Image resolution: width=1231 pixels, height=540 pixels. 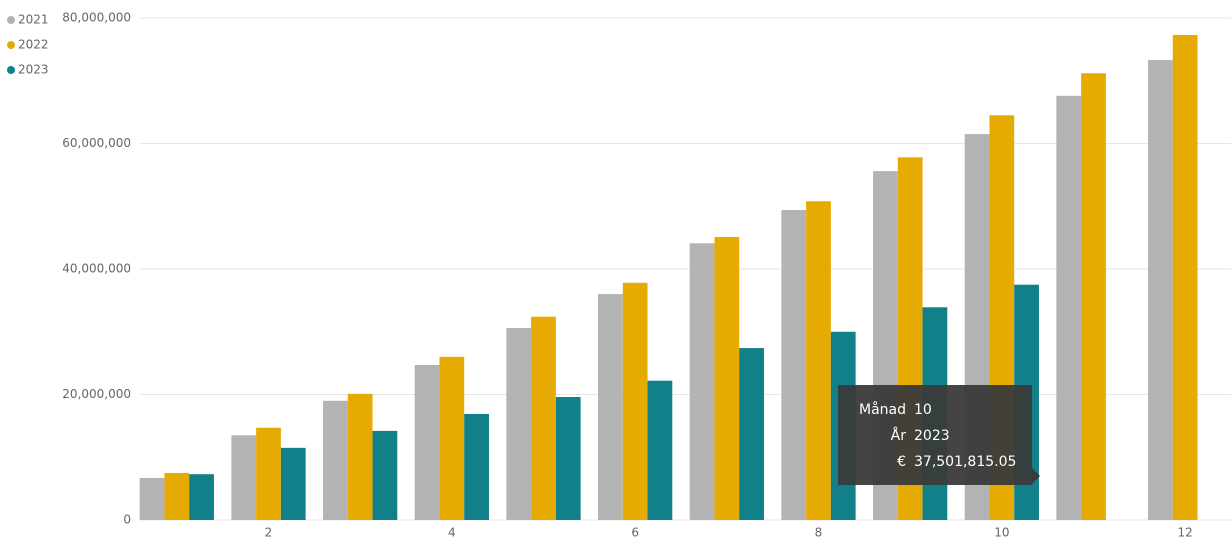 I want to click on y-tick-label: 60,000,000, so click(x=96, y=143).